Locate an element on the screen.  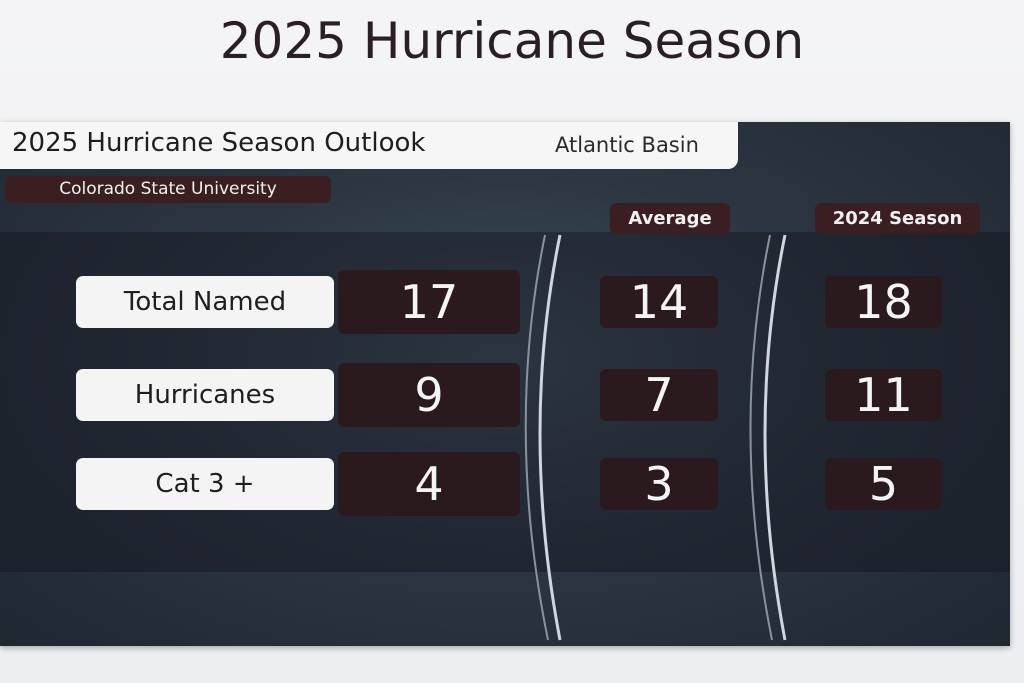
source: Colorado State University is located at coordinates (168, 189).